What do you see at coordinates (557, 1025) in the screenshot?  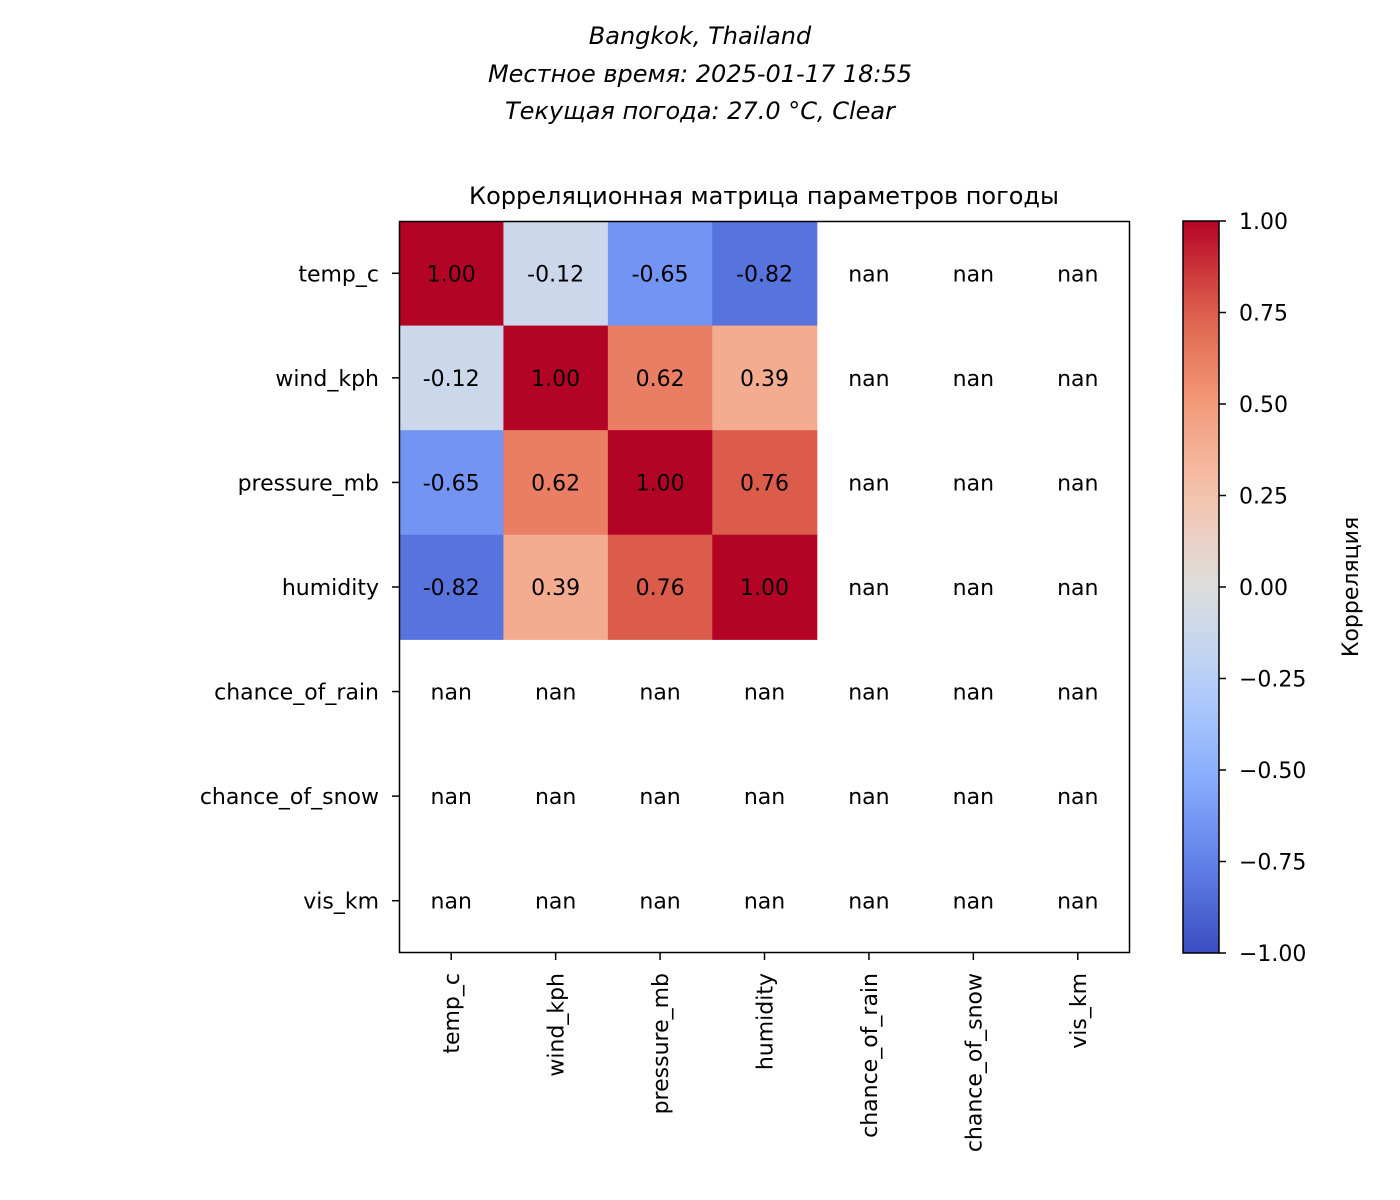 I see `x-tick-label: wind_kph` at bounding box center [557, 1025].